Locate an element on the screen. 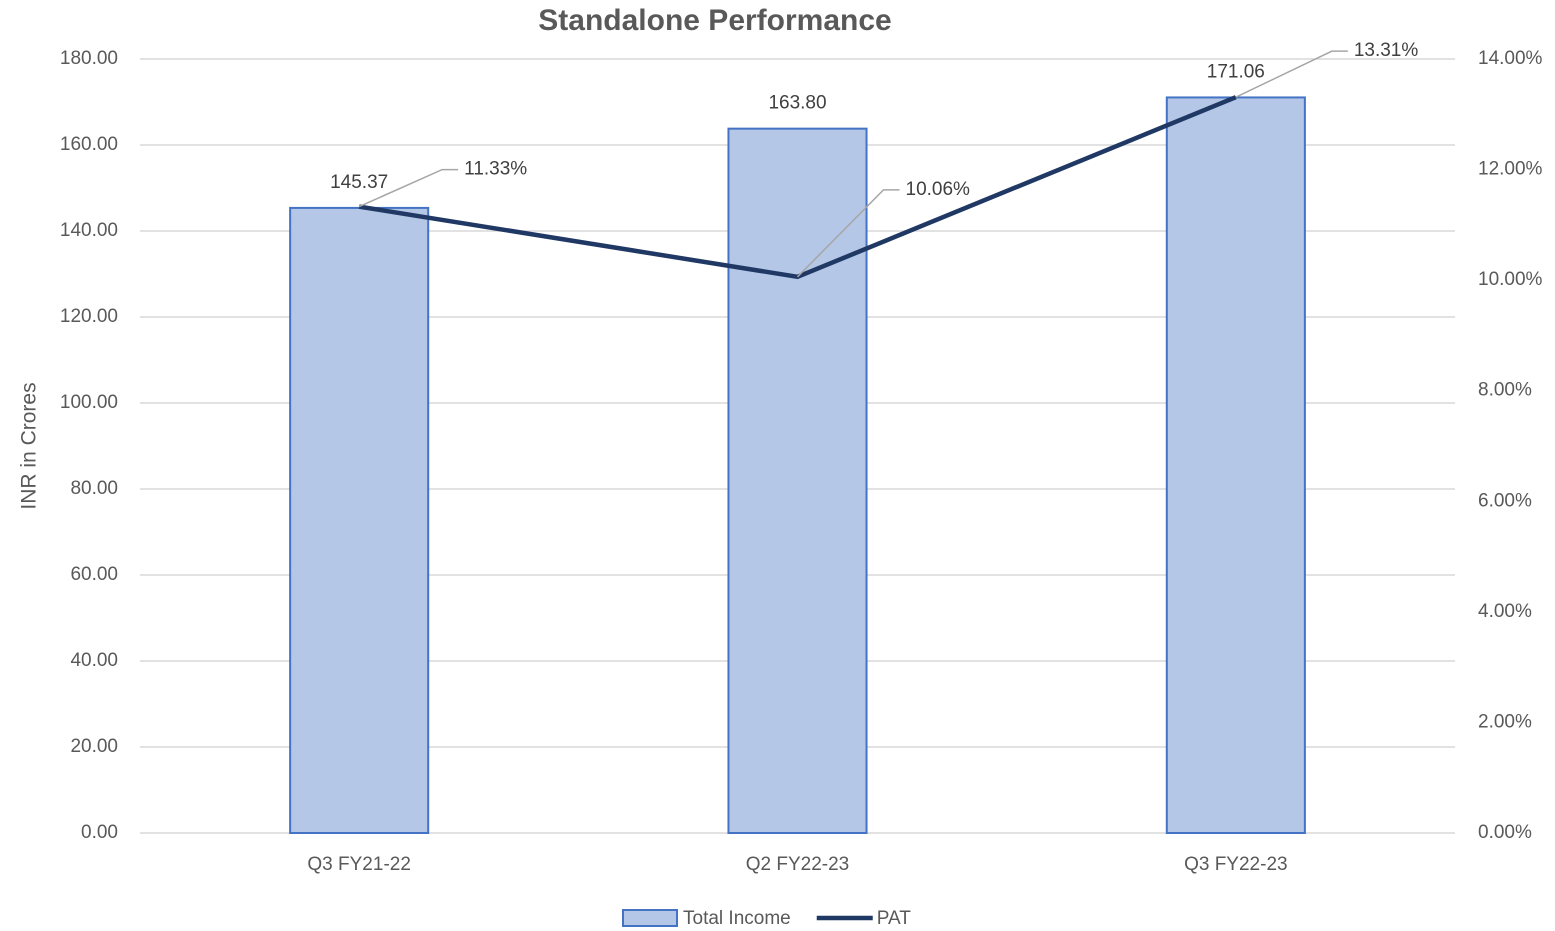 This screenshot has height=931, width=1555. y-tick-label: 160.00 is located at coordinates (89, 144).